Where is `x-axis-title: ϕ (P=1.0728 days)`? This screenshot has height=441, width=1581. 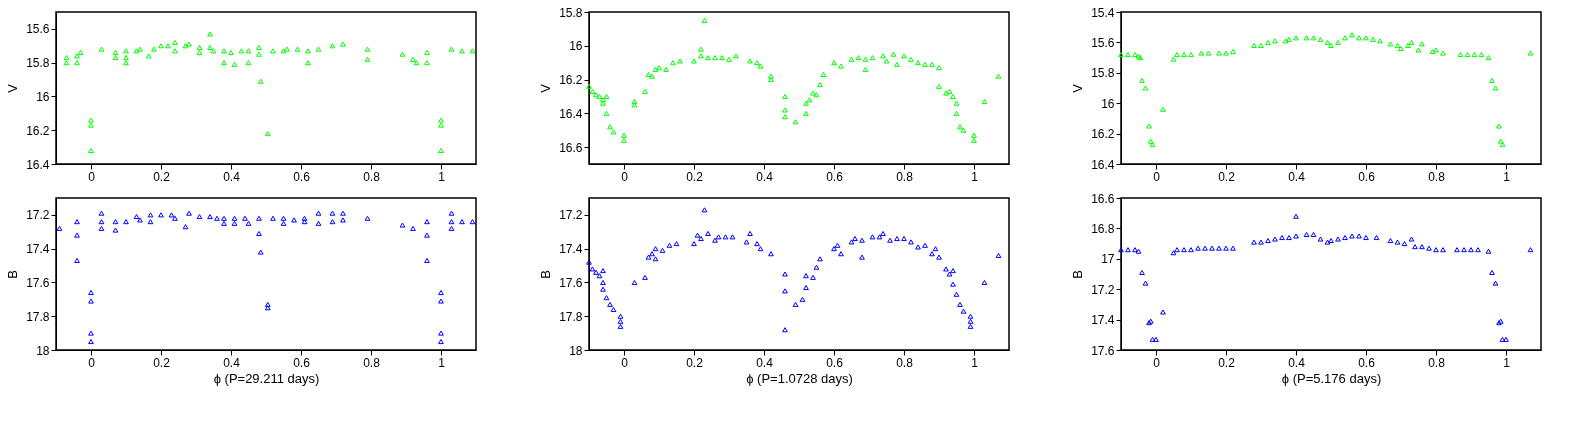 x-axis-title: ϕ (P=1.0728 days) is located at coordinates (799, 378).